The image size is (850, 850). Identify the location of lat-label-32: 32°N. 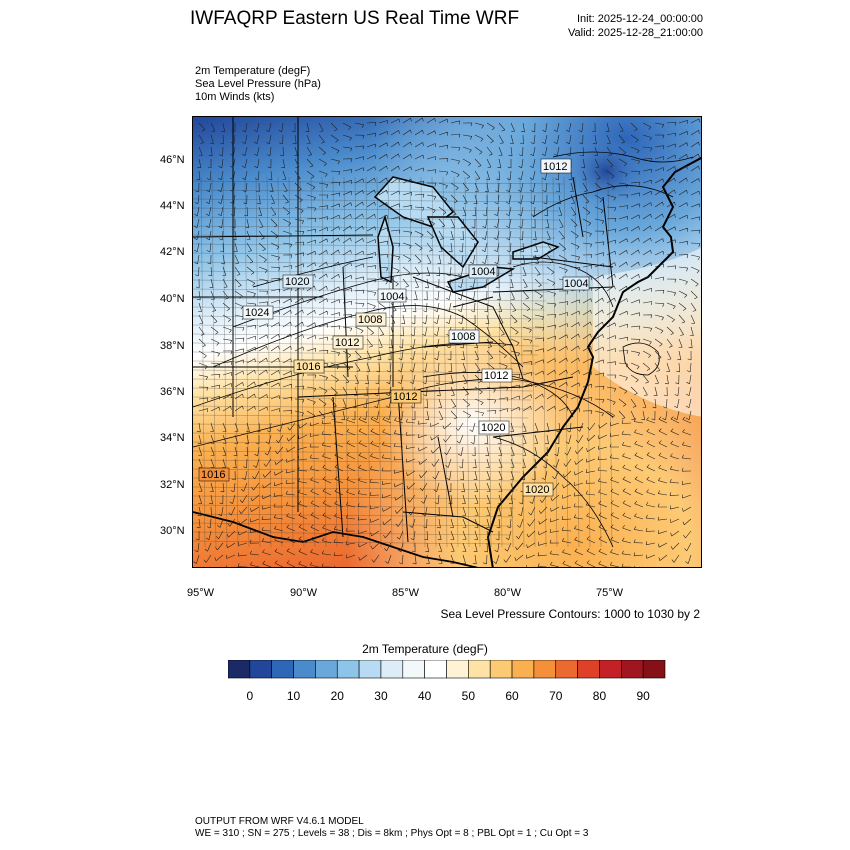
(172, 485).